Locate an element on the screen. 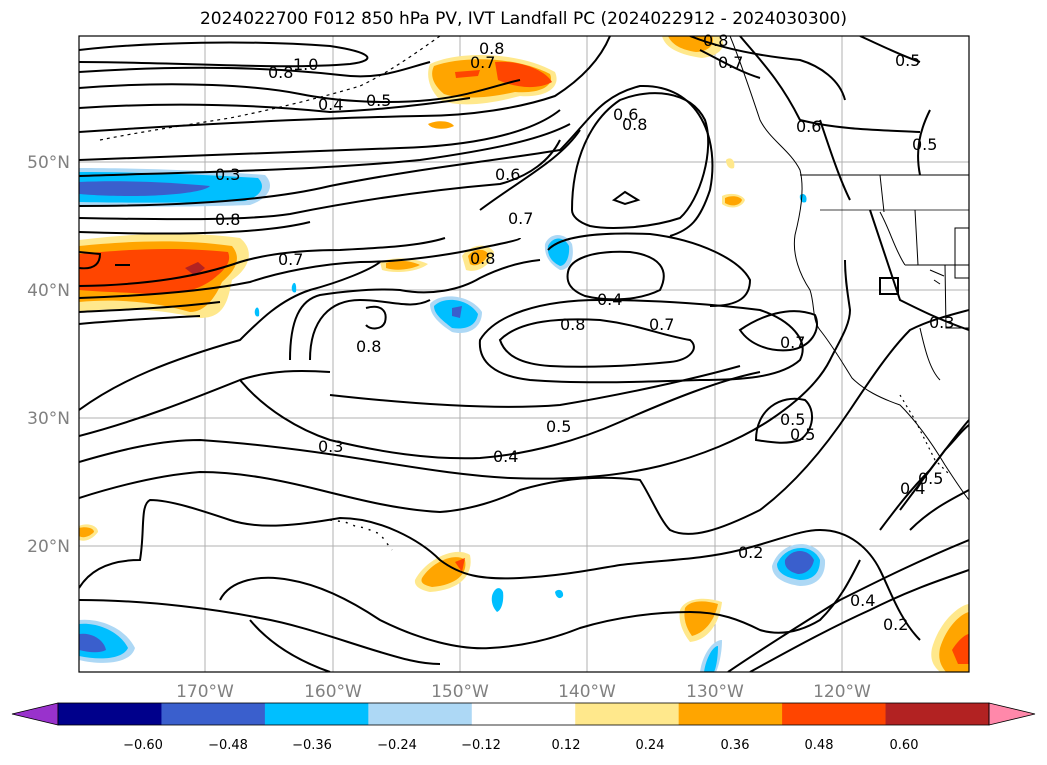 The width and height of the screenshot is (1047, 765). colorbar-tick: −0.36 is located at coordinates (312, 745).